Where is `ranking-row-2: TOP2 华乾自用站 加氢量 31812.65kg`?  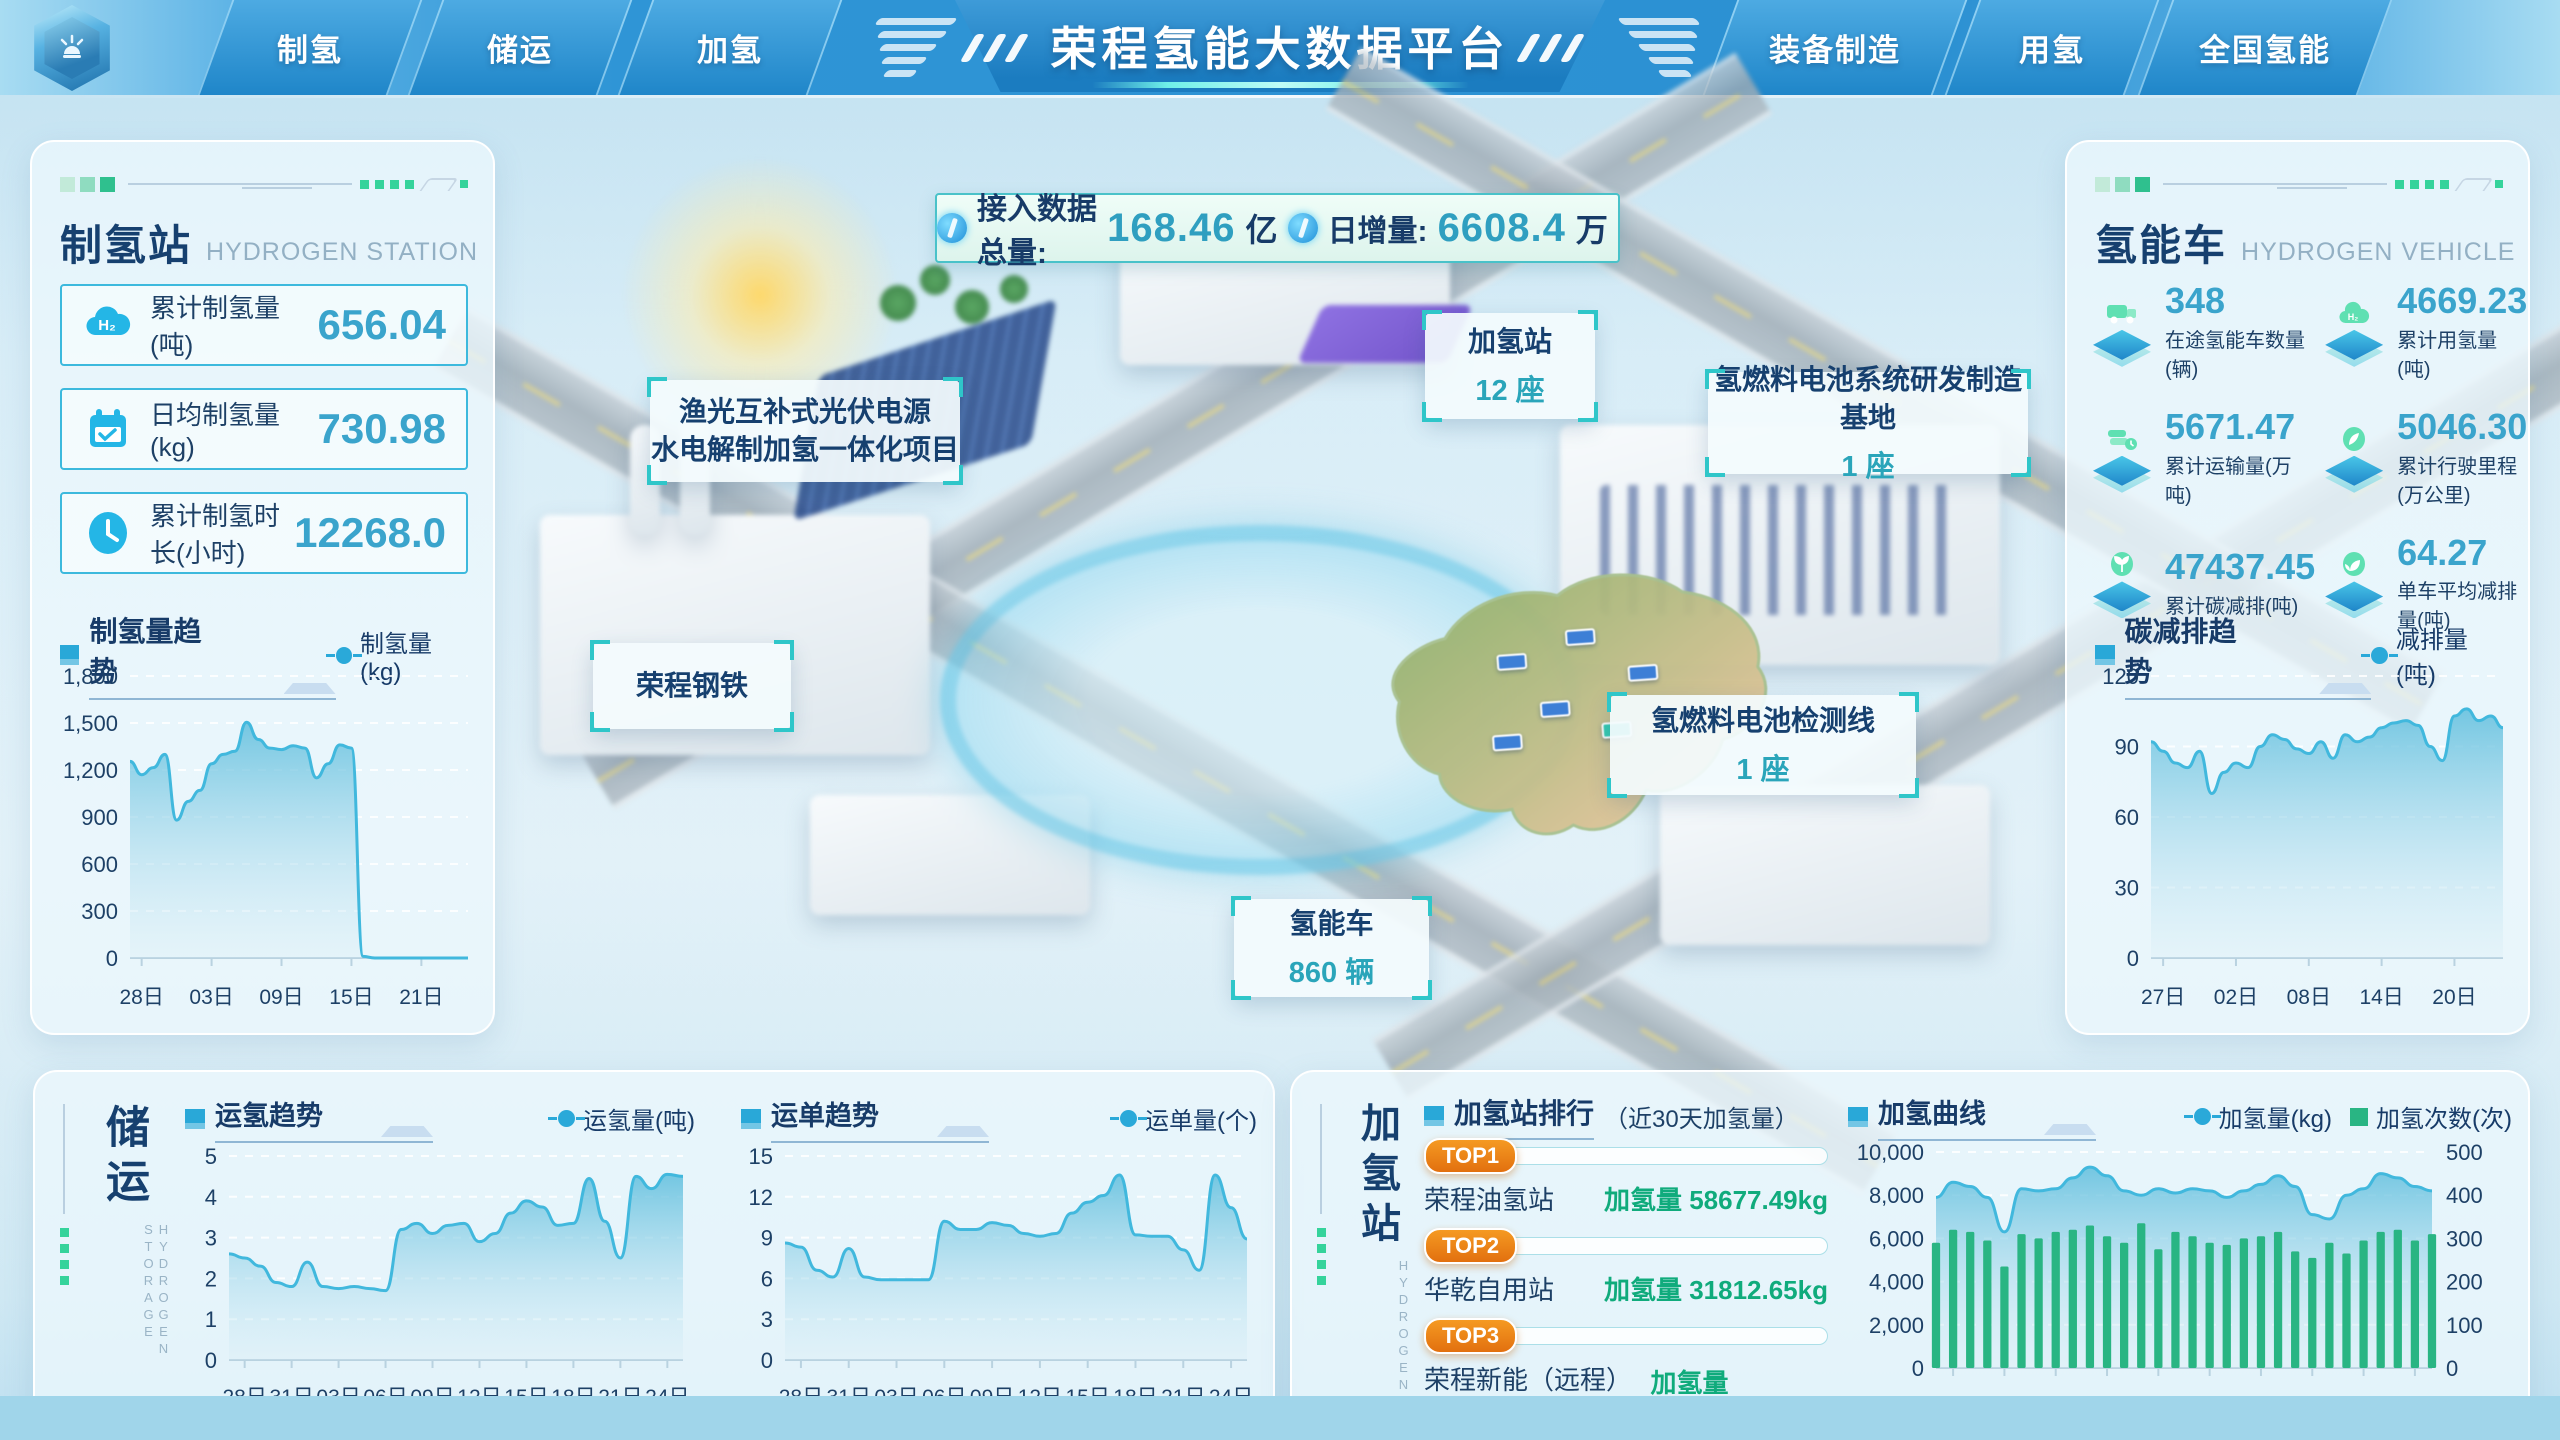
ranking-row-2: TOP2 华乾自用站 加氢量 31812.65kg is located at coordinates (1626, 1267).